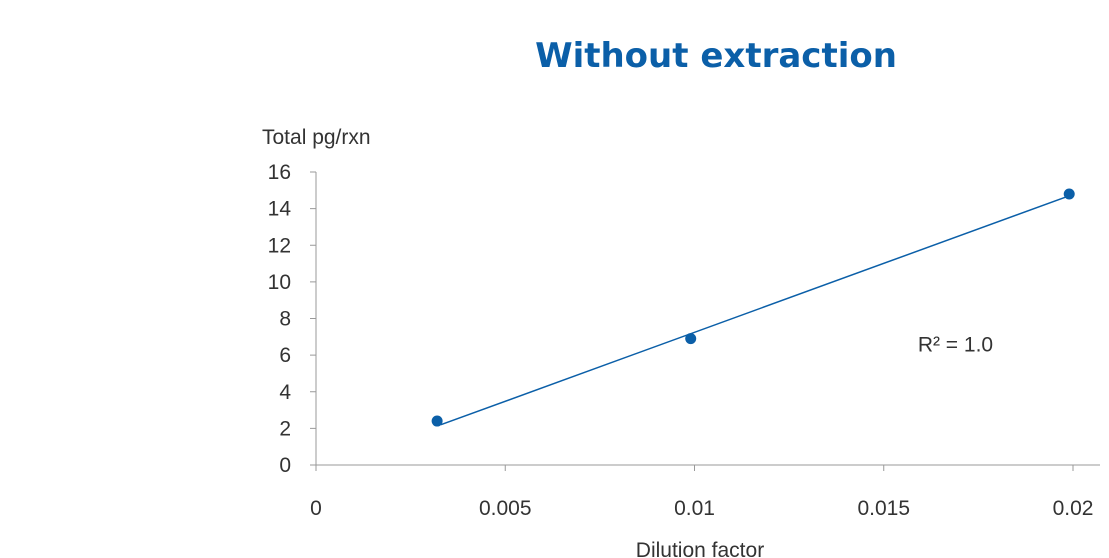  What do you see at coordinates (279, 245) in the screenshot?
I see `y-tick-label: 12` at bounding box center [279, 245].